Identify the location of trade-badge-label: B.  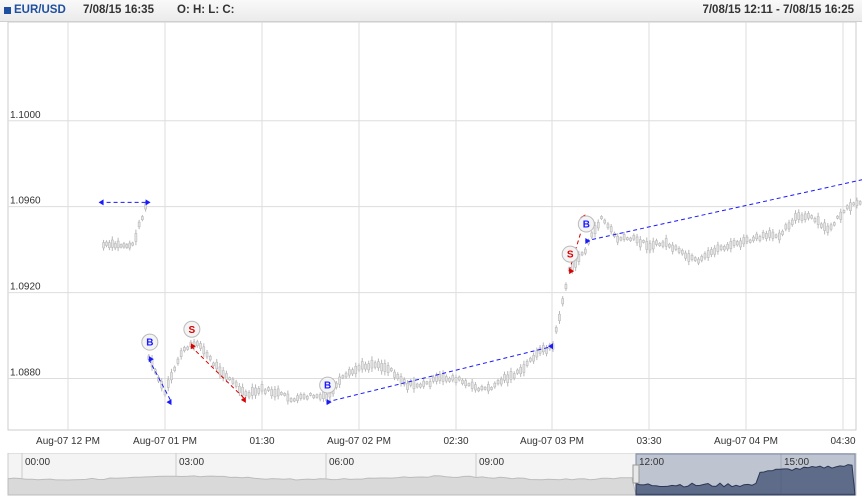
(327, 386).